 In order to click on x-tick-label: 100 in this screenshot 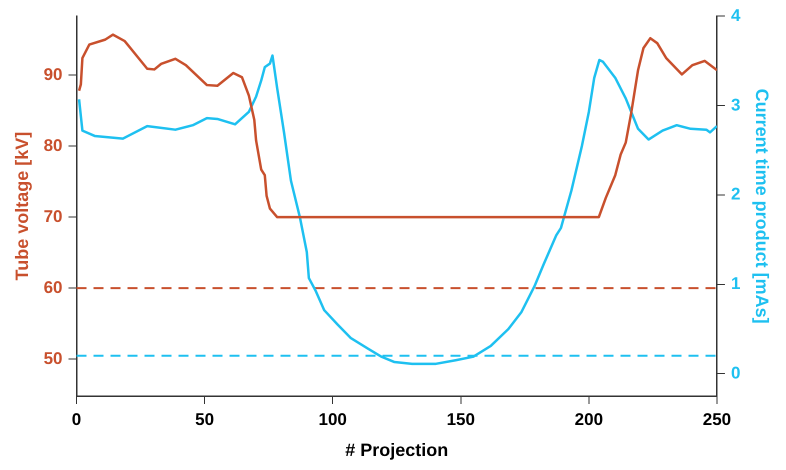, I will do `click(332, 419)`.